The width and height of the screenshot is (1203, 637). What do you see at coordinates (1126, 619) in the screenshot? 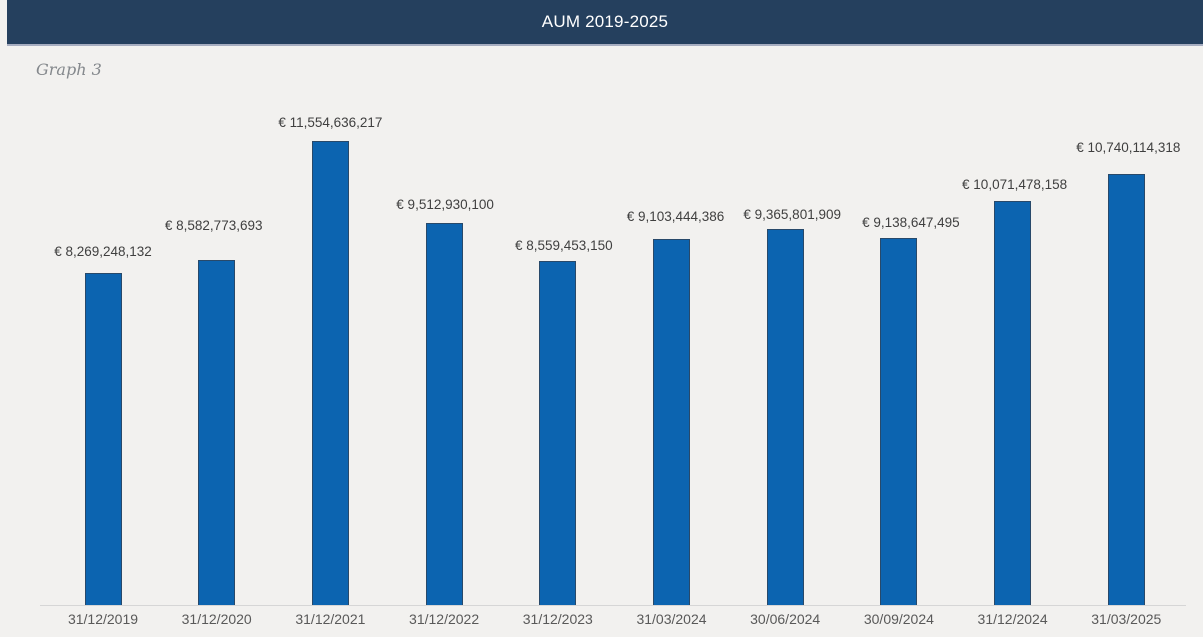
I see `x-tick-label: 31/03/2025` at bounding box center [1126, 619].